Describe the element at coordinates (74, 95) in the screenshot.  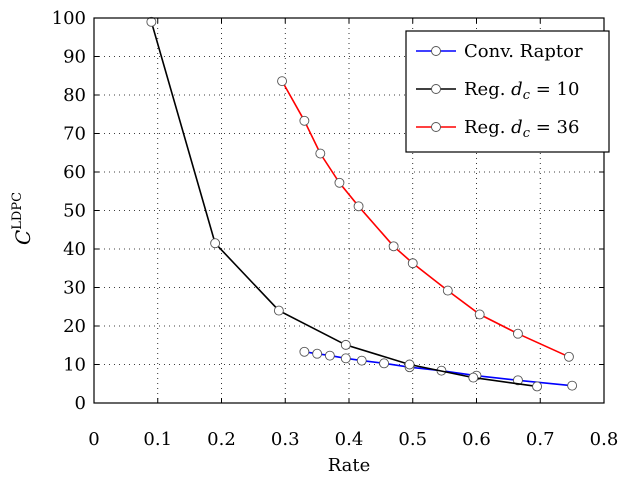
I see `y-tick-label: 80` at that location.